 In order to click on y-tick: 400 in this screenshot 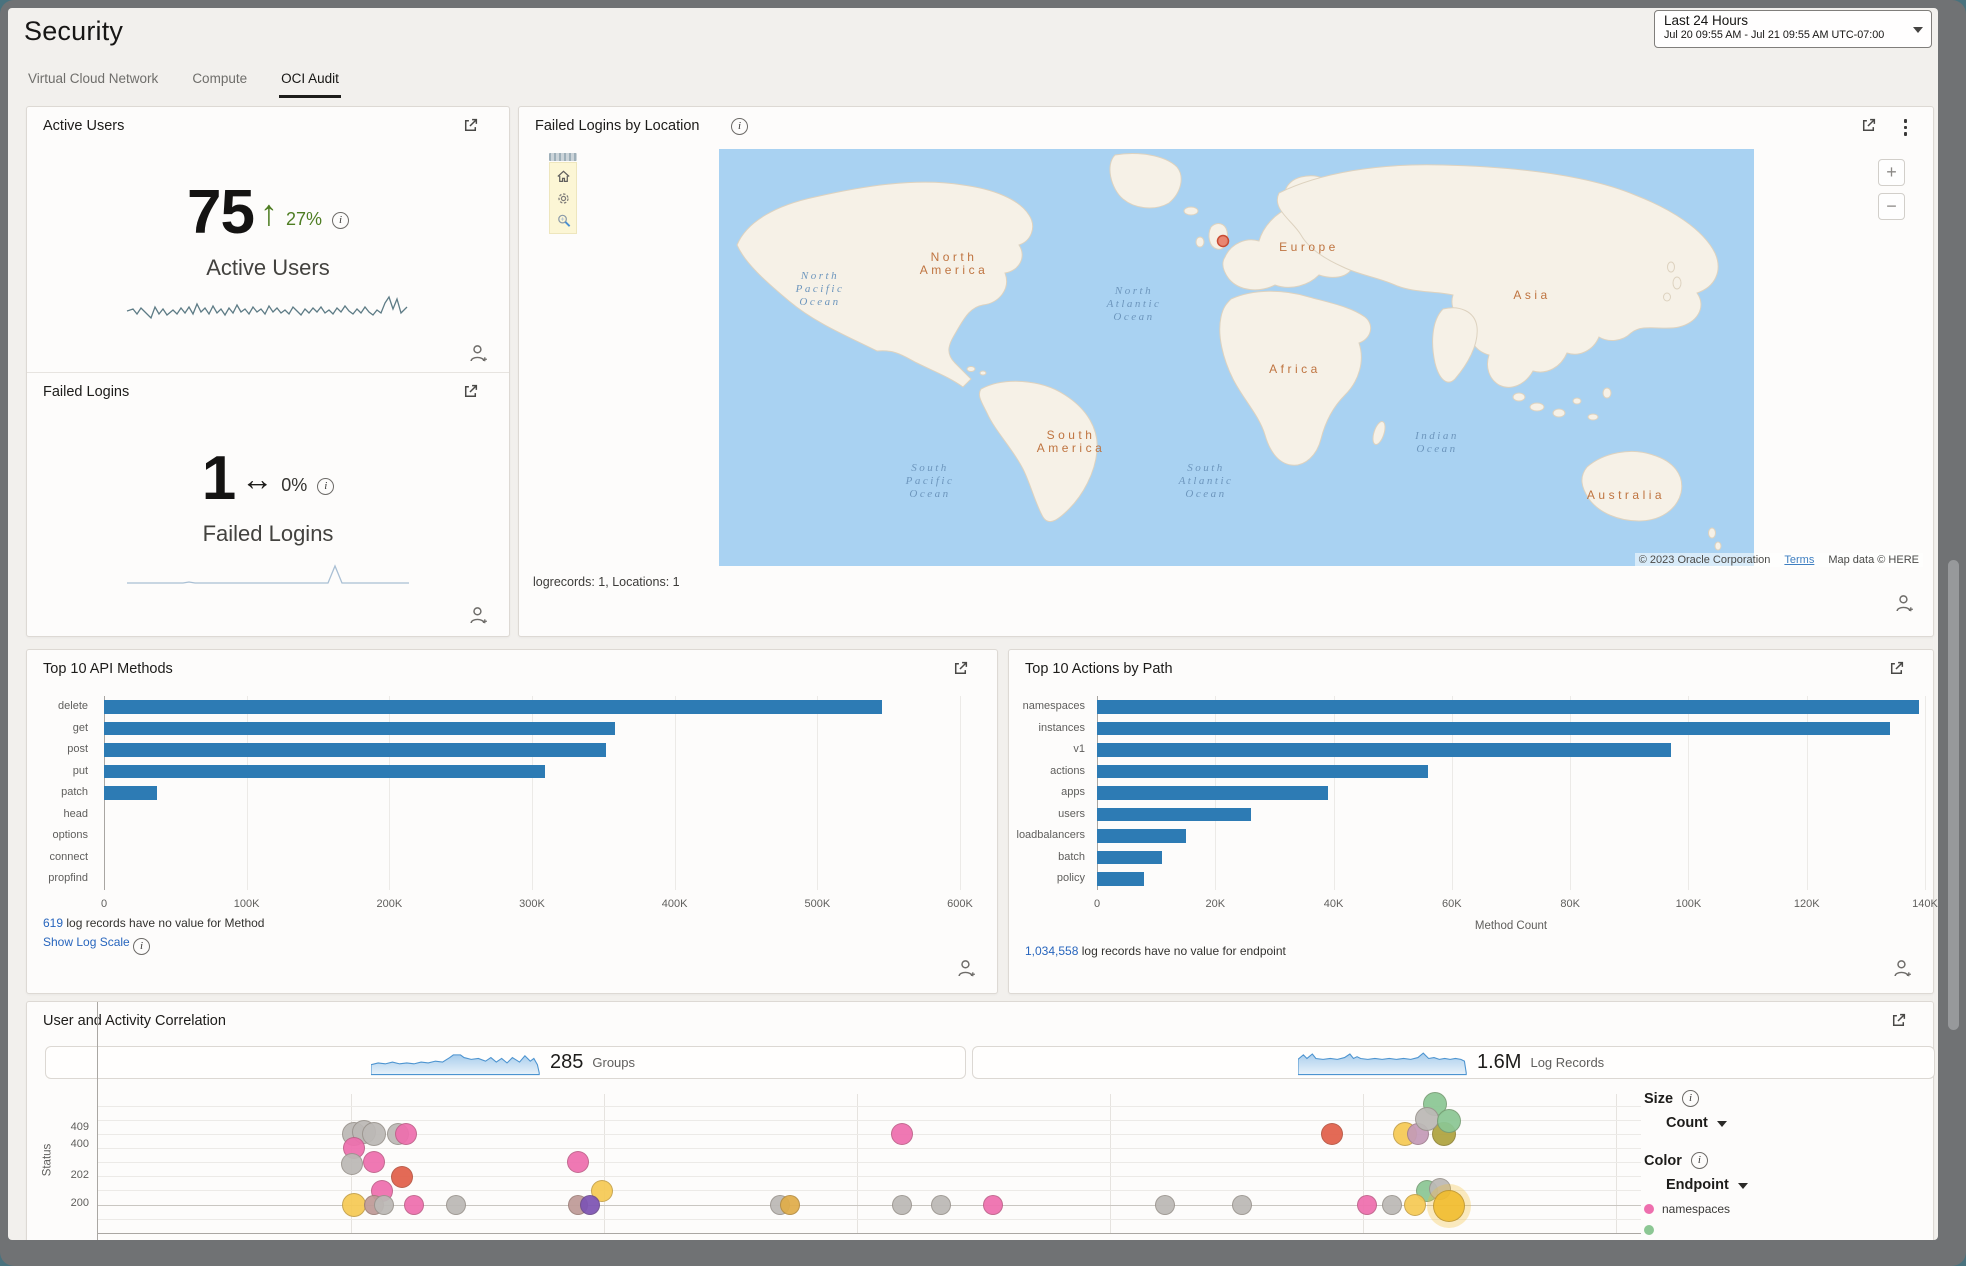, I will do `click(79, 1144)`.